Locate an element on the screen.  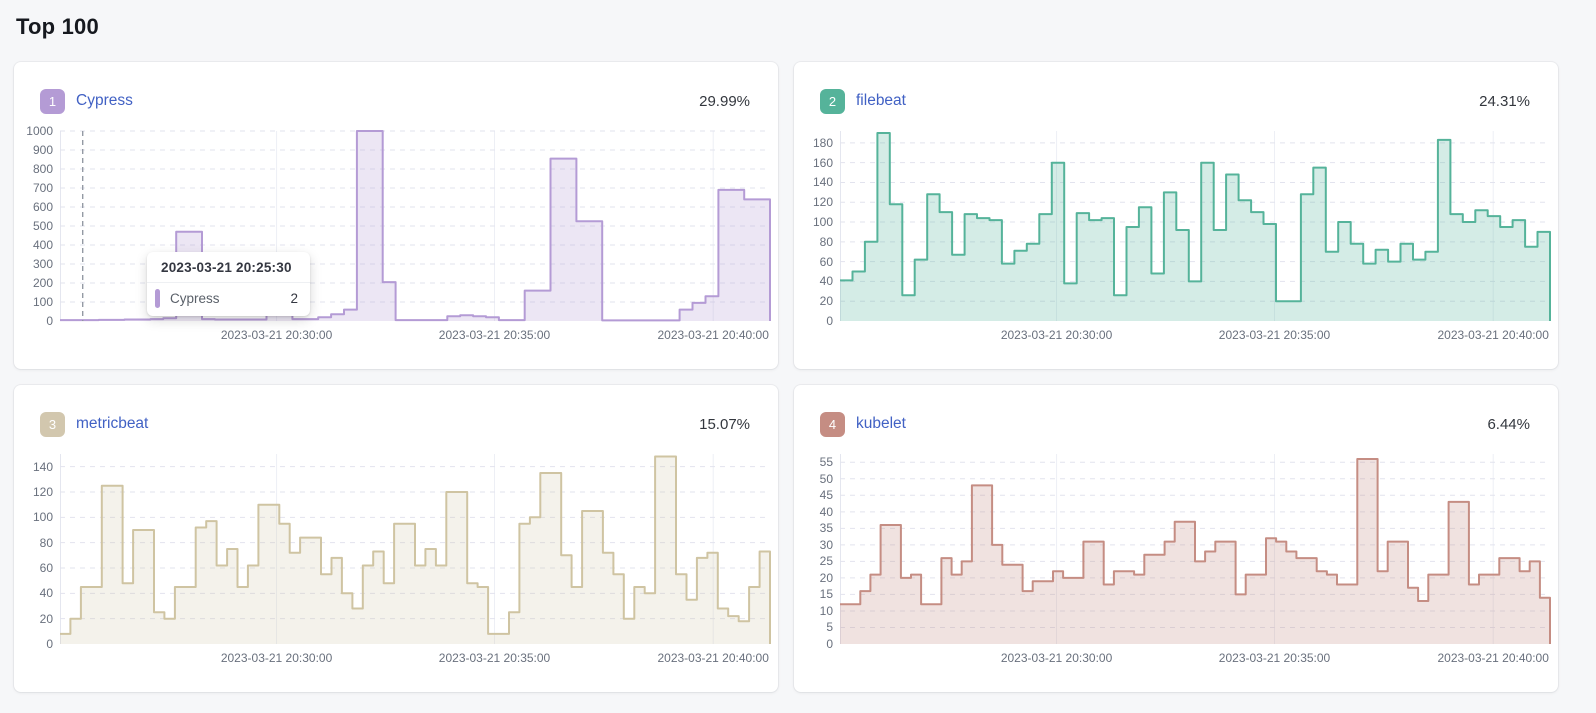
y-axis: 0 20 40 60 80 100 120 140 is located at coordinates (35, 552).